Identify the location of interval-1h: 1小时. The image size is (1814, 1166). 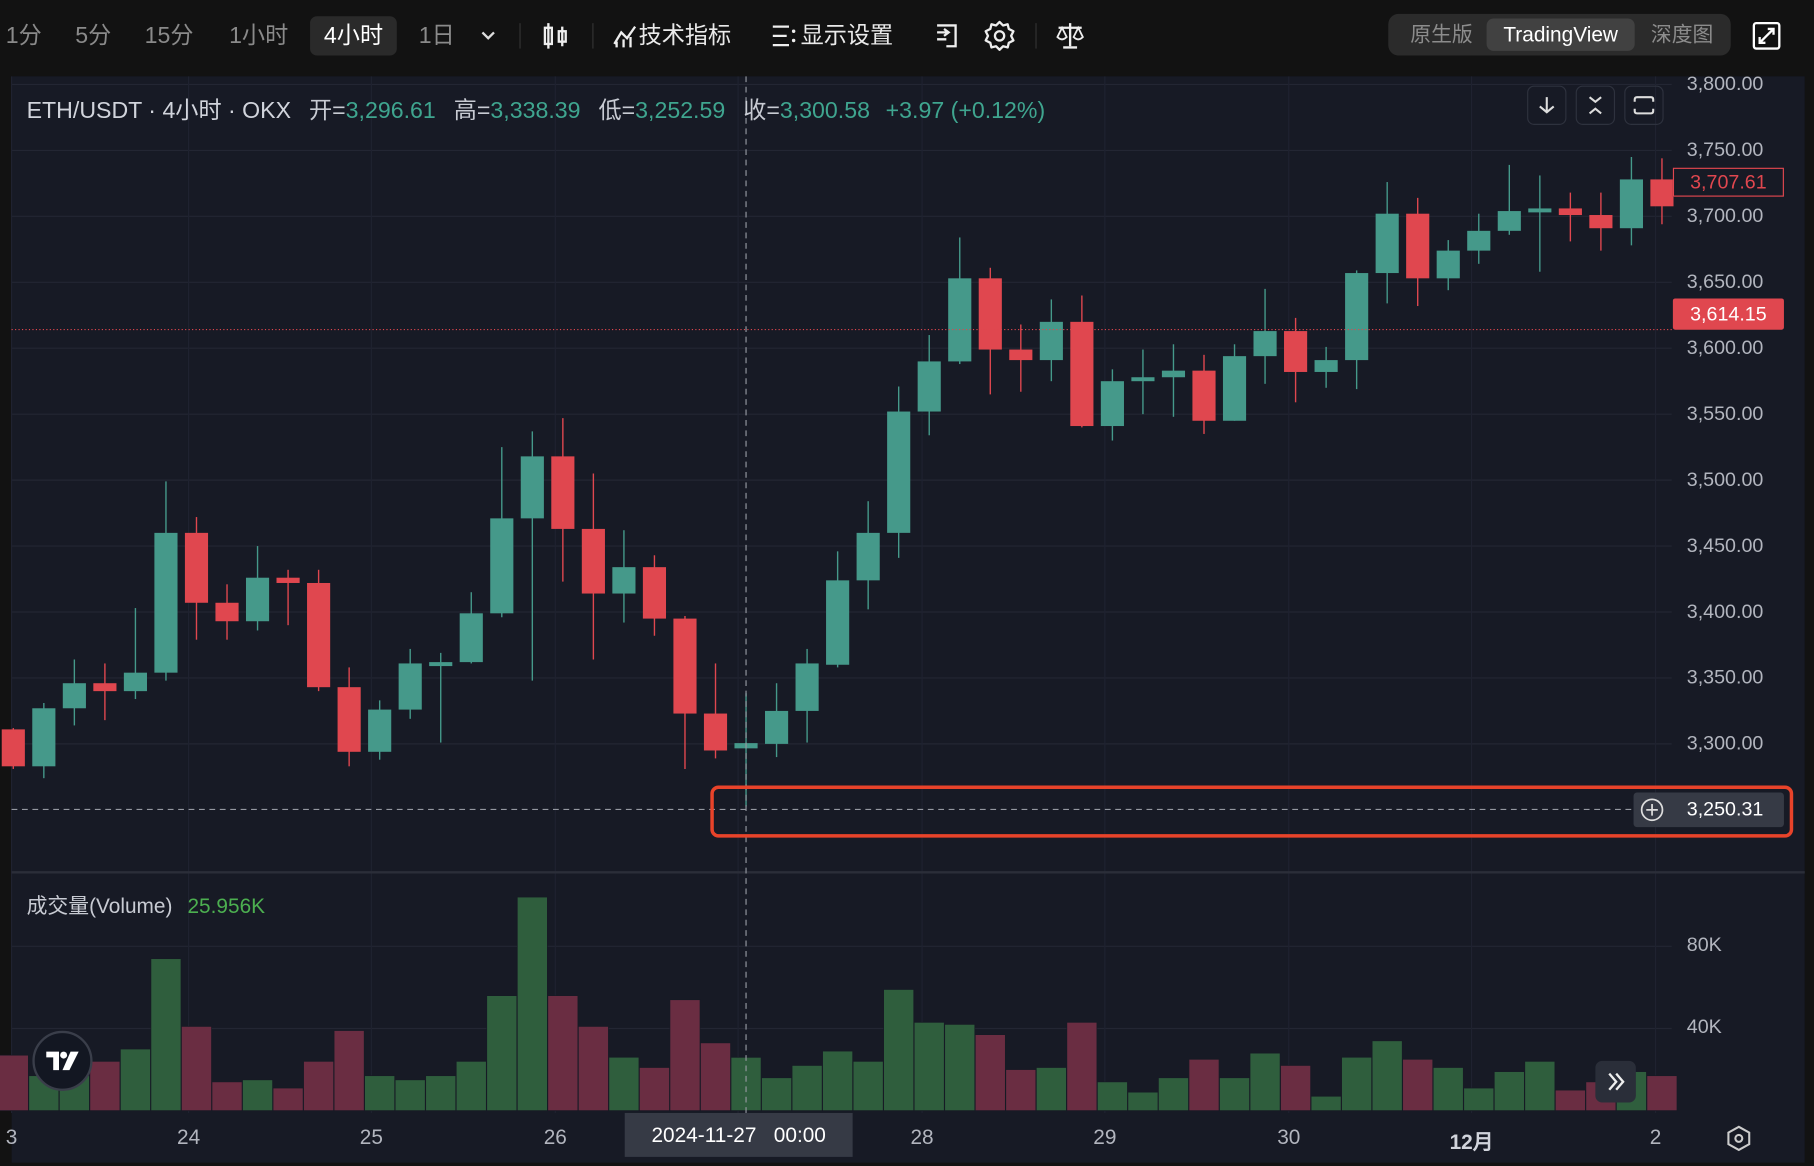
(259, 36).